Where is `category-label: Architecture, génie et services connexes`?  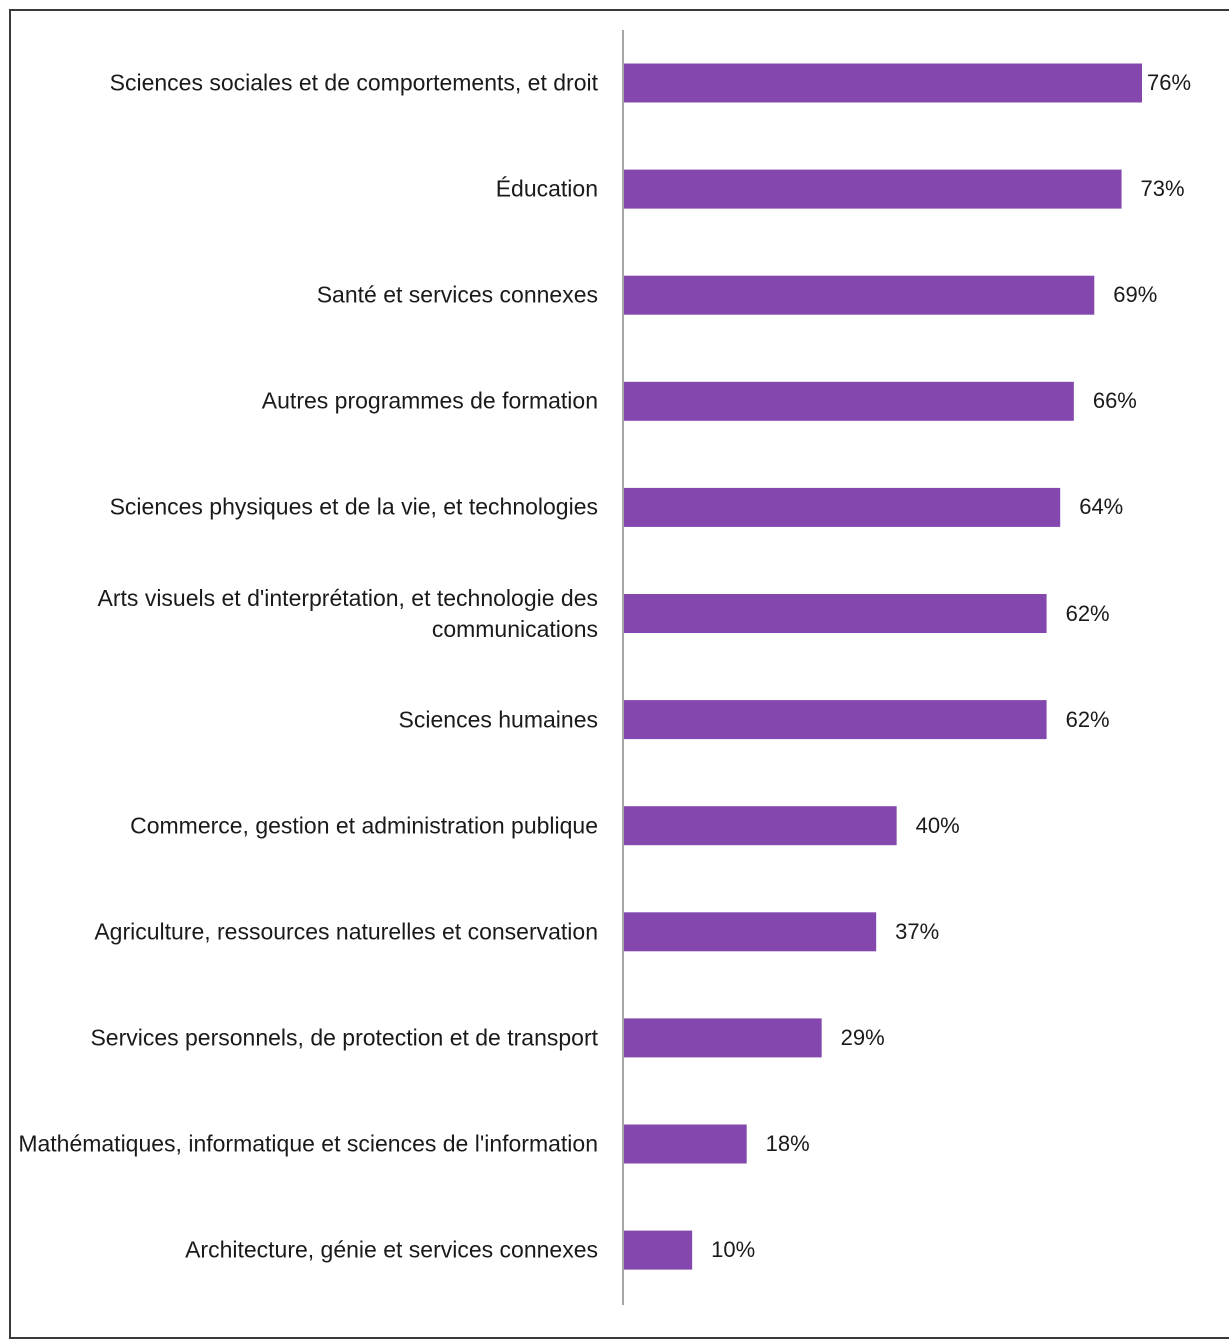
category-label: Architecture, génie et services connexes is located at coordinates (391, 1249).